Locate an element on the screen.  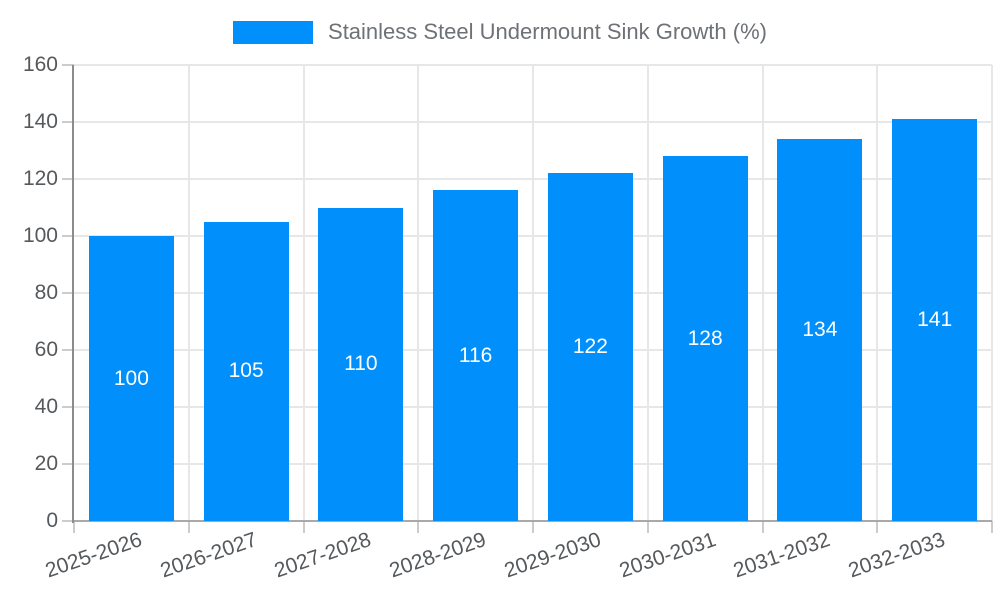
bar-value-label: 110 is located at coordinates (361, 364).